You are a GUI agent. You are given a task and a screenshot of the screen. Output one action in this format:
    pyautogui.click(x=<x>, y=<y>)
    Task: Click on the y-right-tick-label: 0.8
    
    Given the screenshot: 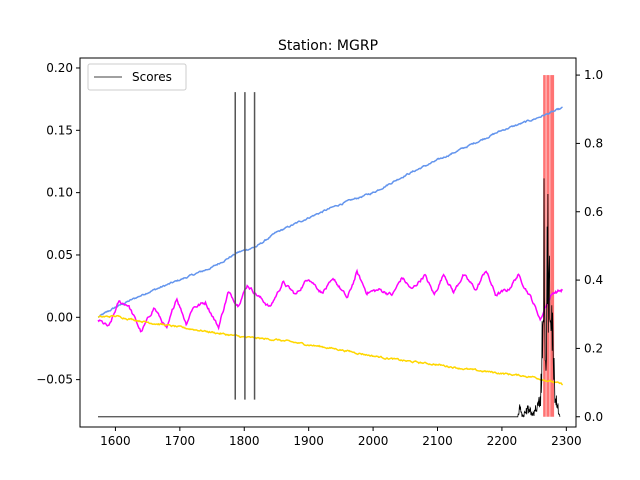 What is the action you would take?
    pyautogui.click(x=593, y=143)
    